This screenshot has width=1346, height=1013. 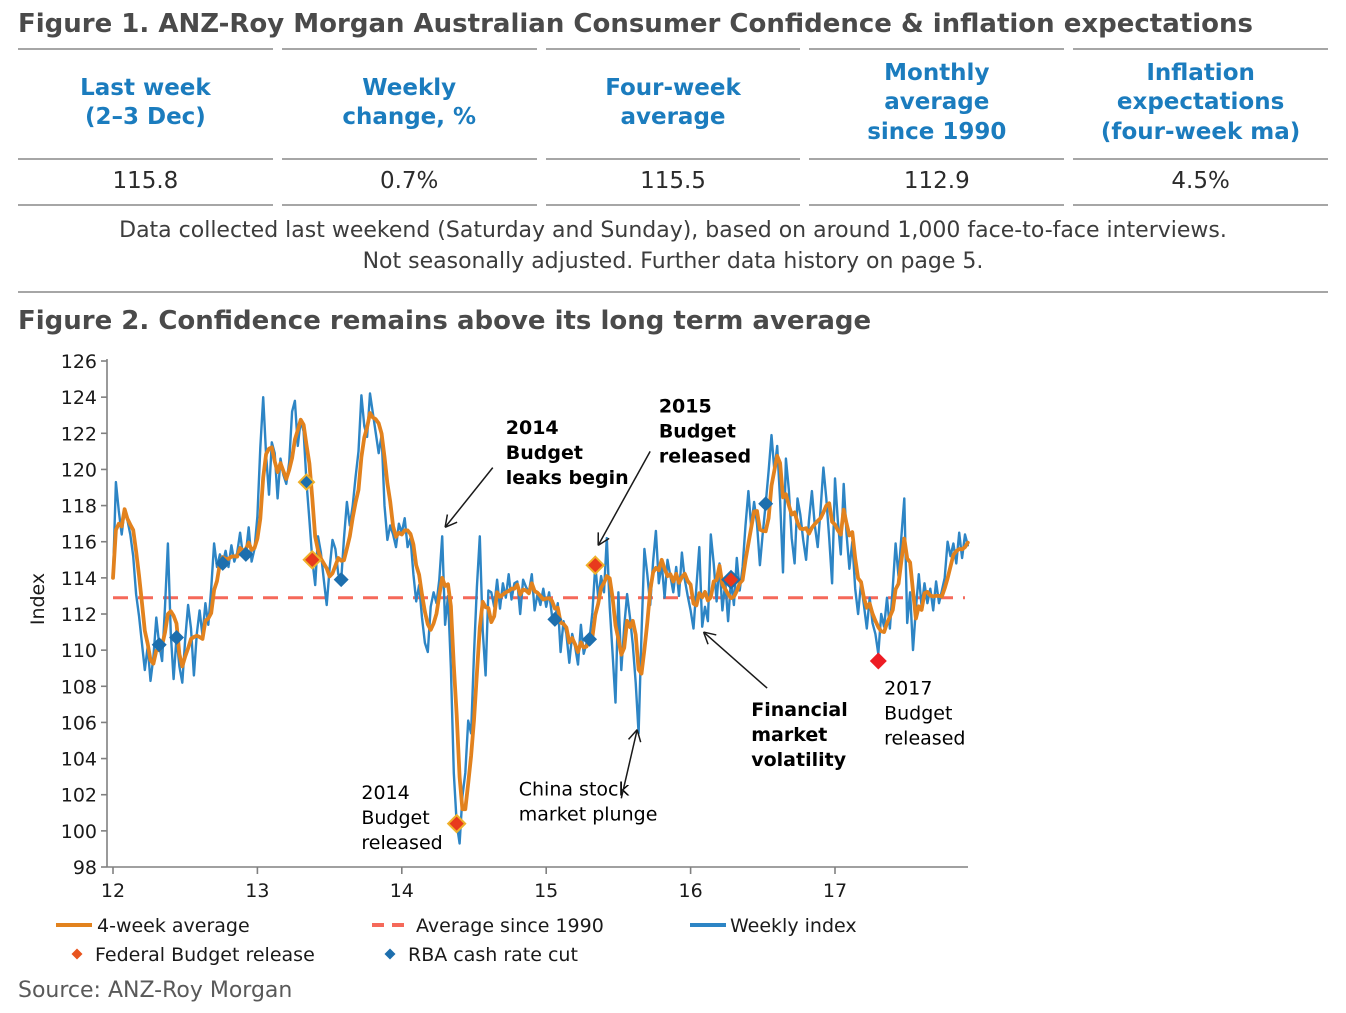 What do you see at coordinates (79, 470) in the screenshot?
I see `y-tick-label: 120` at bounding box center [79, 470].